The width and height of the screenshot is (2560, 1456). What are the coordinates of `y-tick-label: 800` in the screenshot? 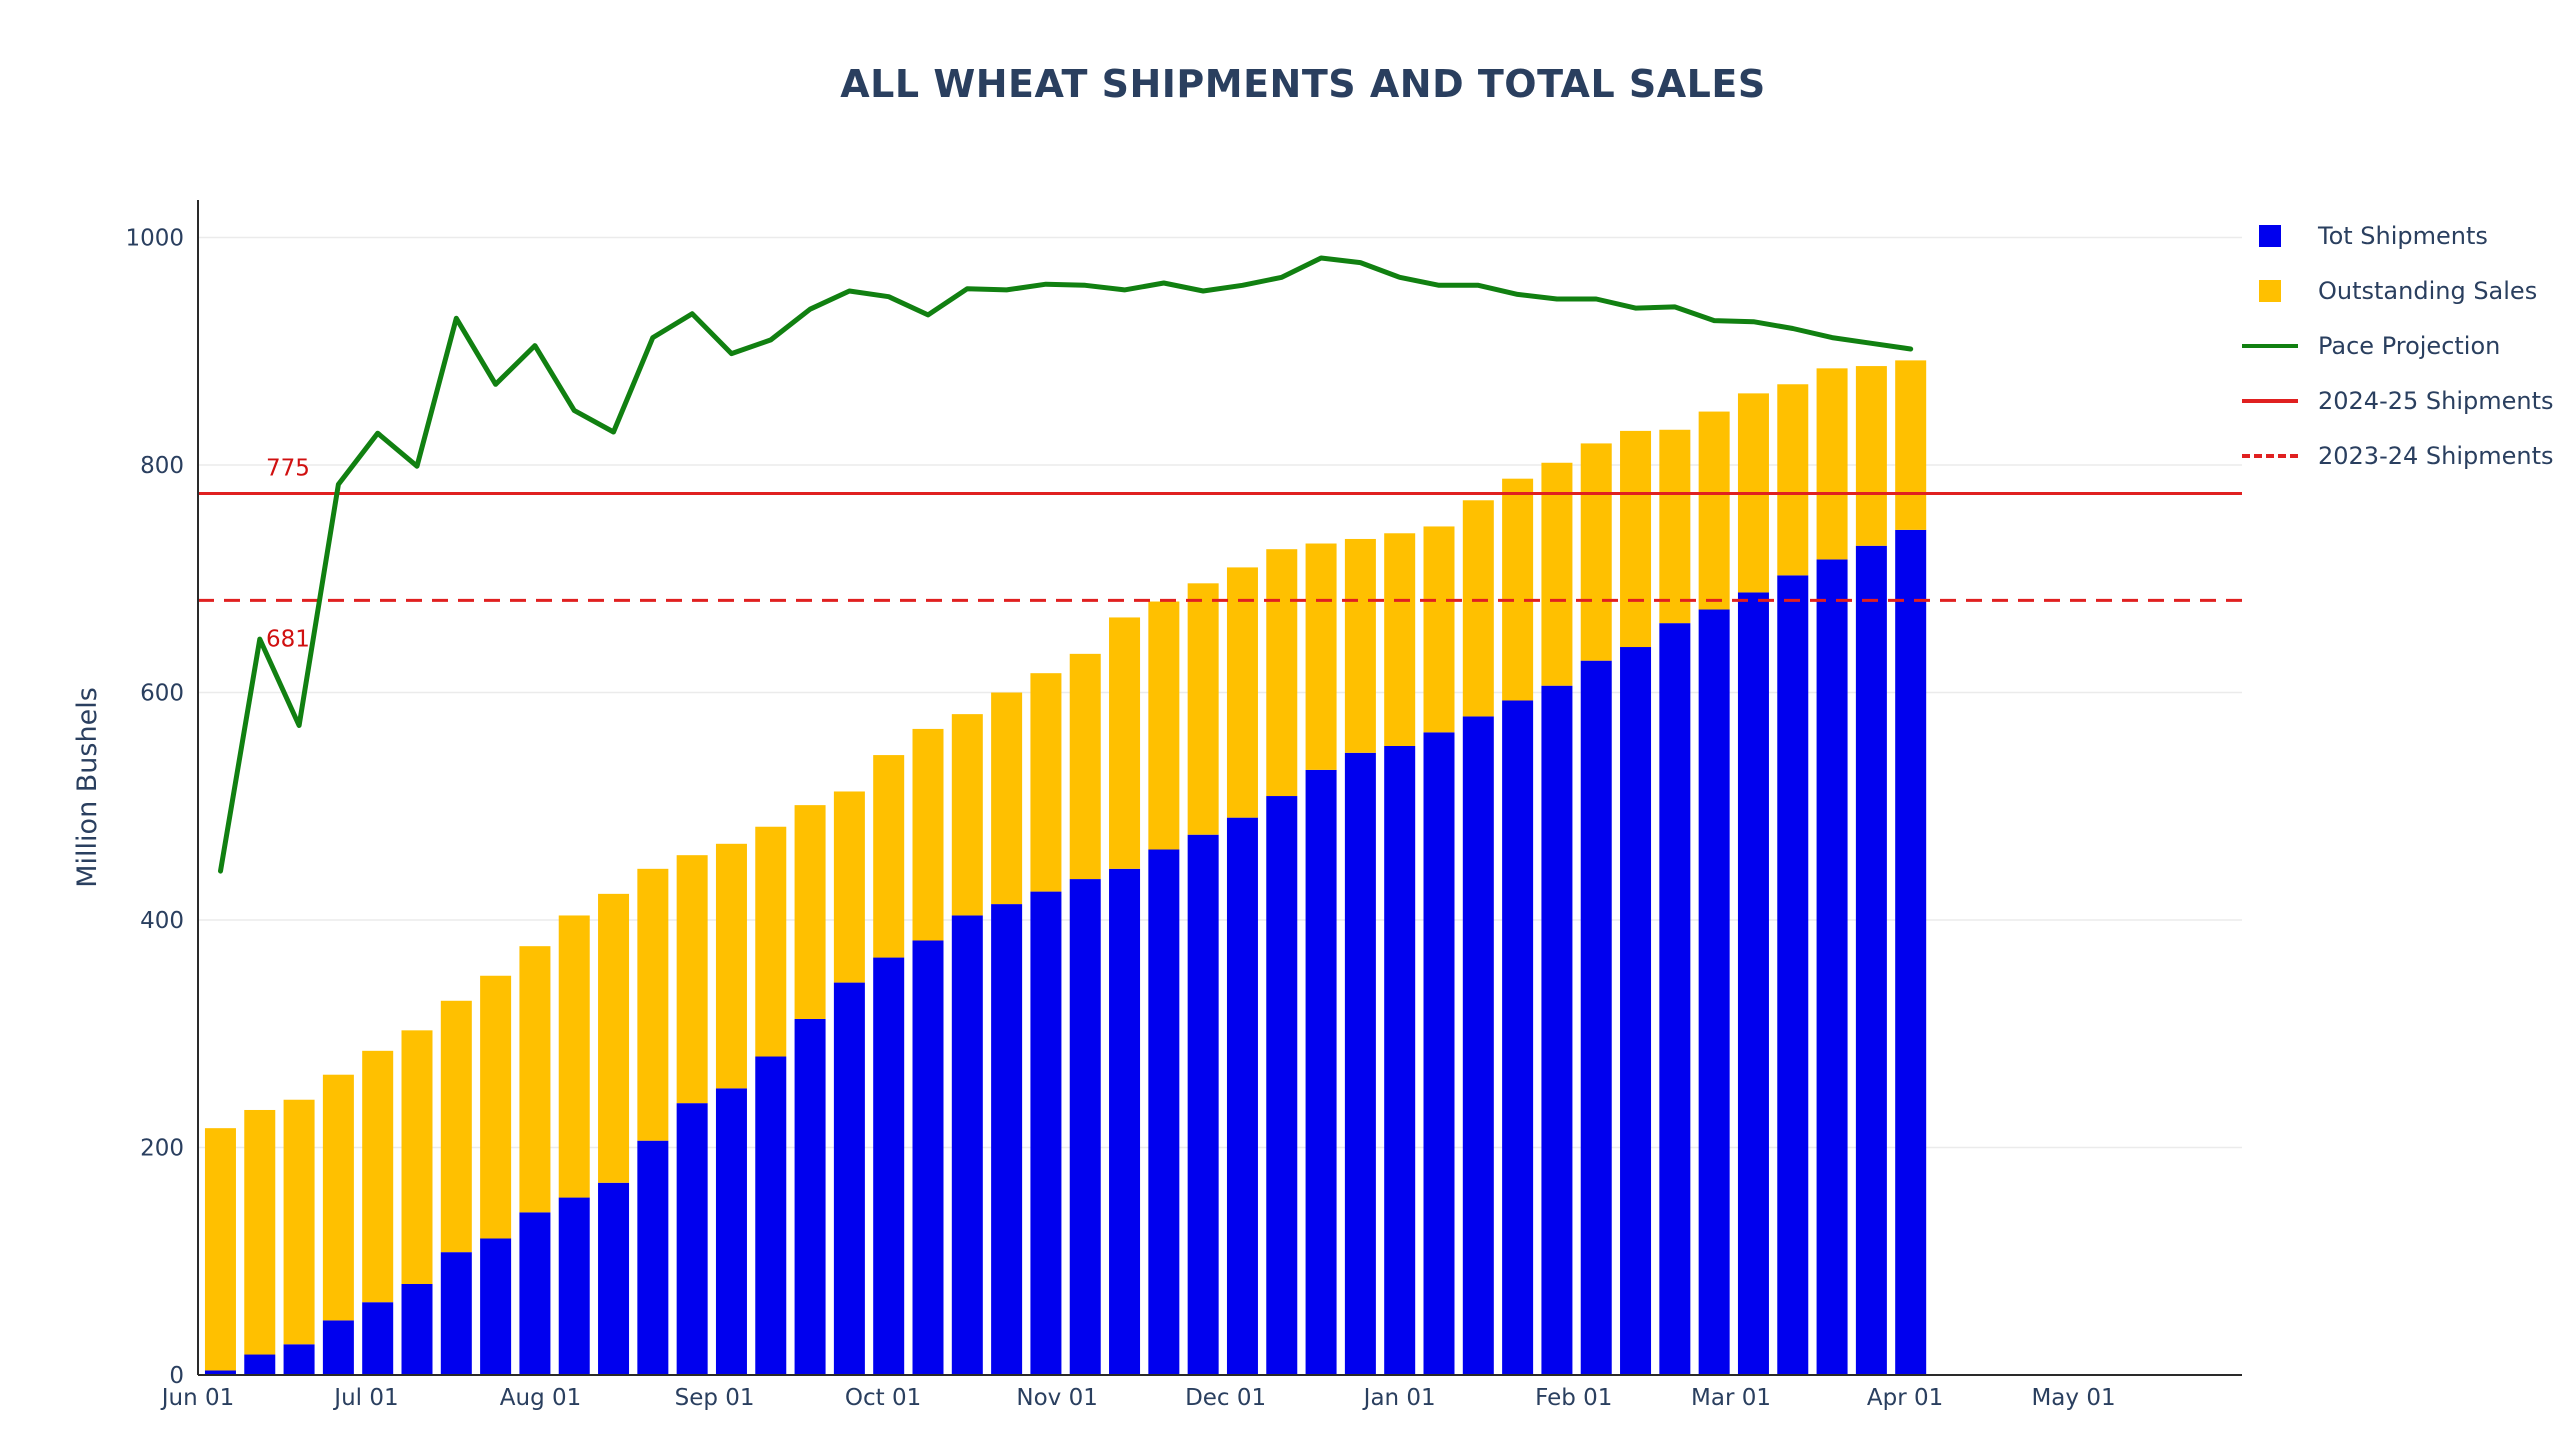 It's located at (162, 466).